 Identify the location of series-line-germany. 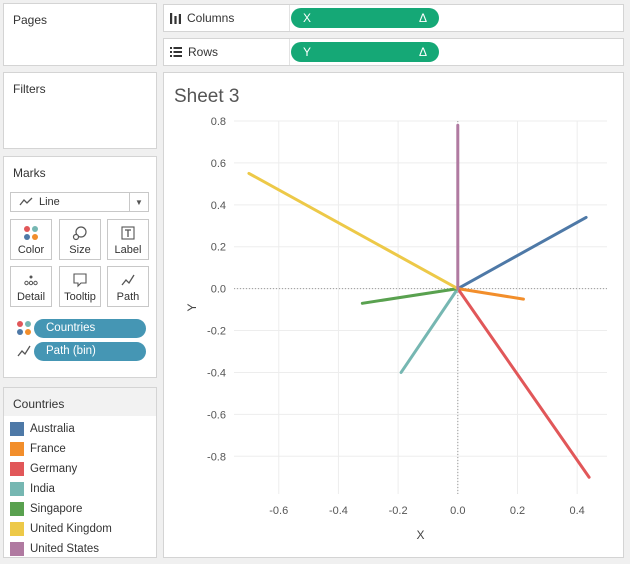
(523, 383).